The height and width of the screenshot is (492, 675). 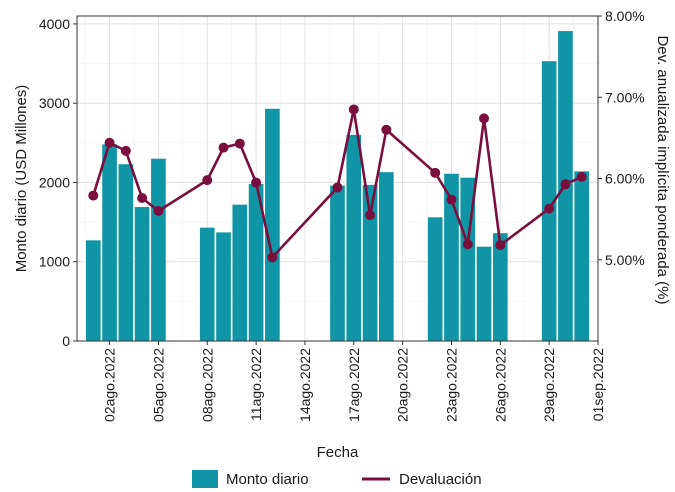 I want to click on left-tick-label: 4000, so click(x=54, y=24).